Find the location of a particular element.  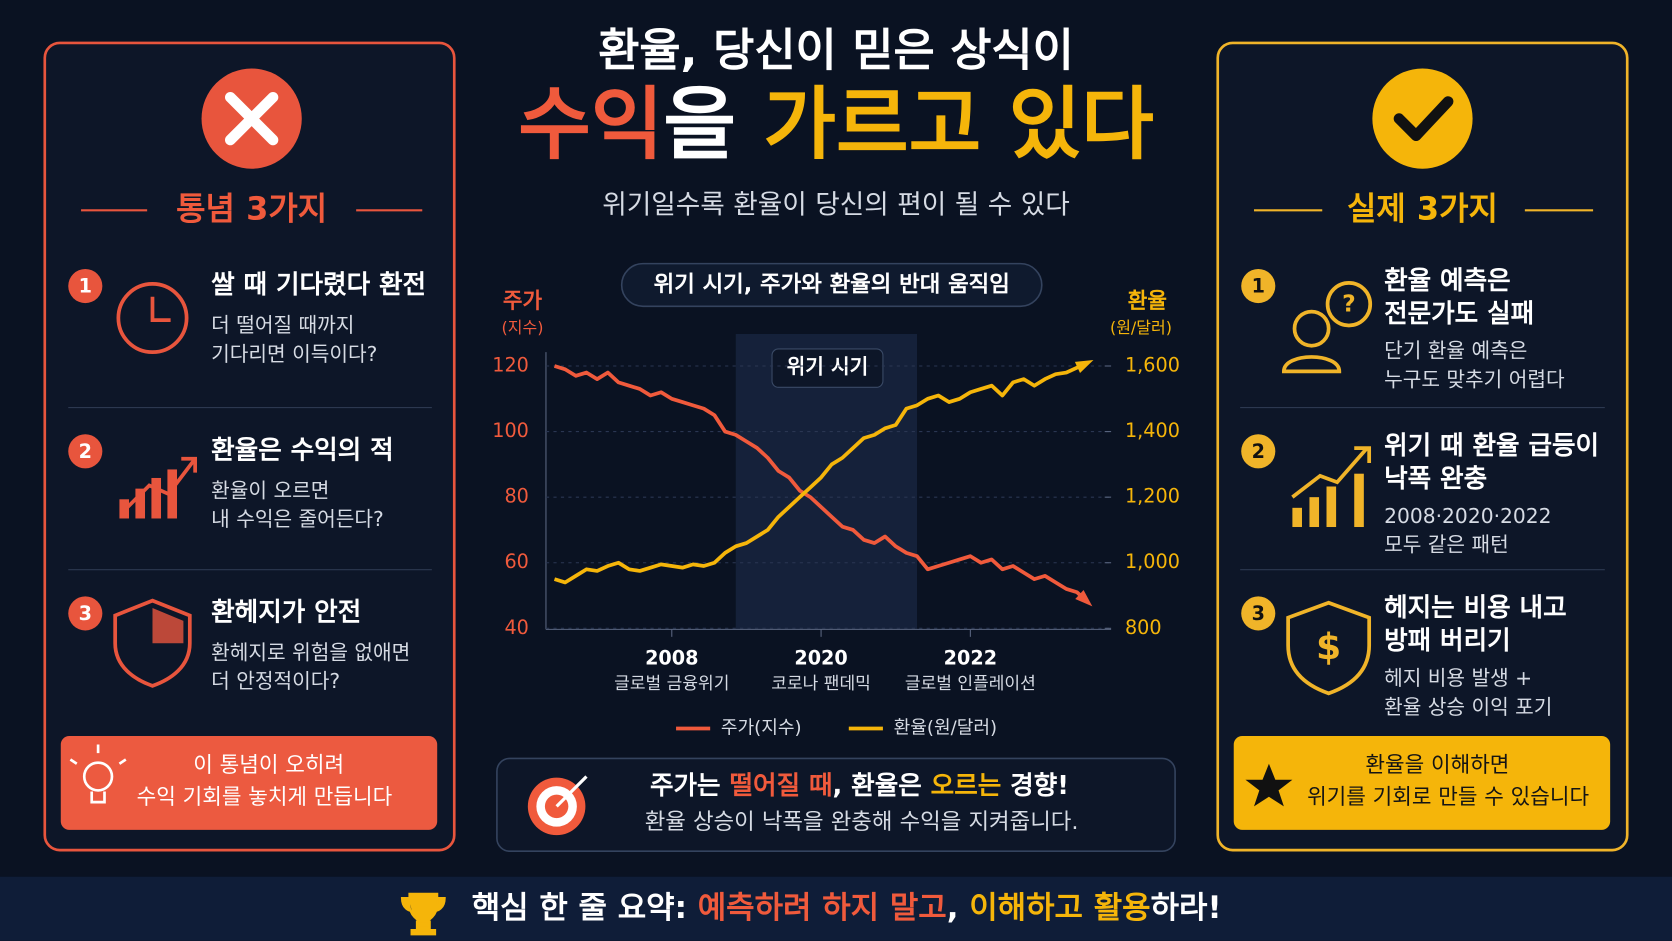

check-icon is located at coordinates (1423, 119).